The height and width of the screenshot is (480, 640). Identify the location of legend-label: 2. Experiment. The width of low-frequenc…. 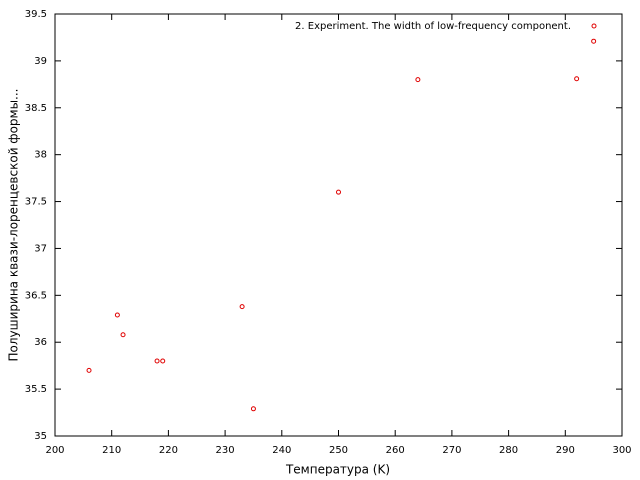
(433, 26).